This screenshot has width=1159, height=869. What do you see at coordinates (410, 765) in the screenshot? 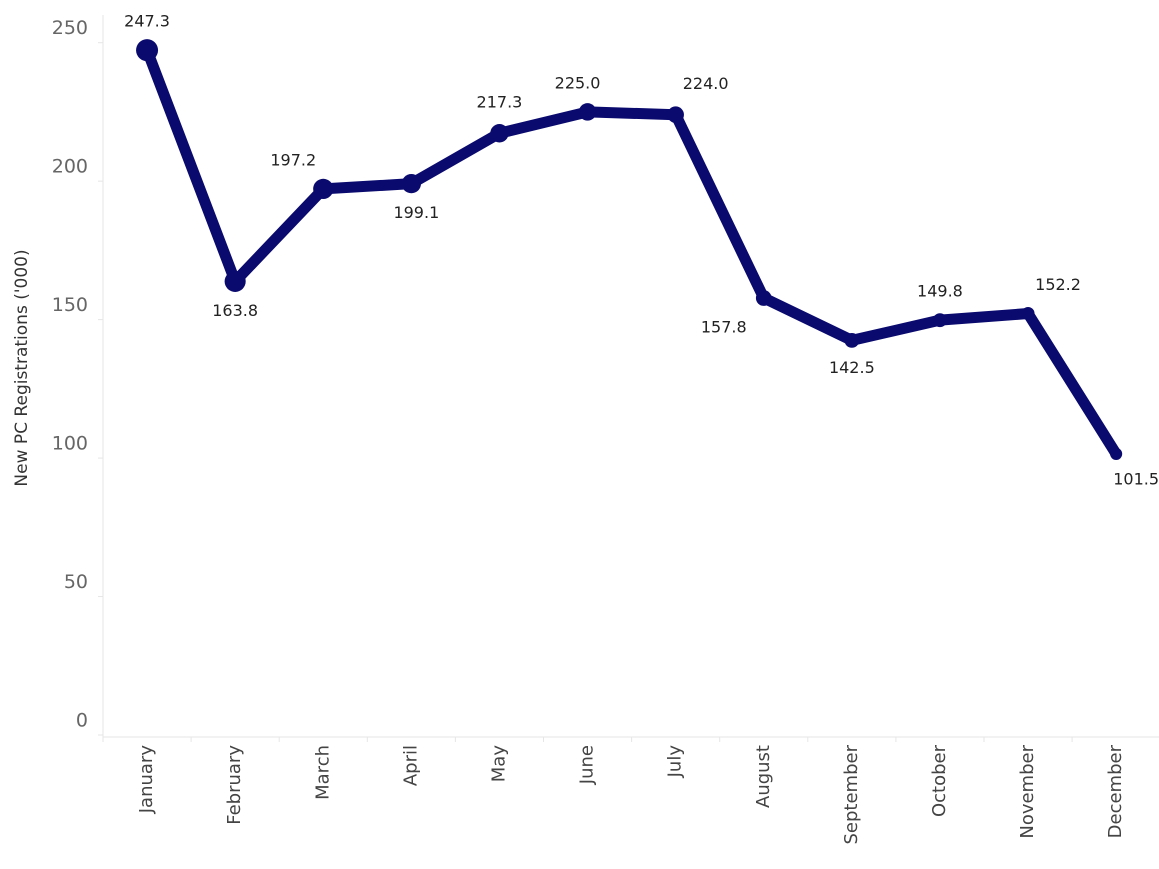
I see `x-tick-label: April` at bounding box center [410, 765].